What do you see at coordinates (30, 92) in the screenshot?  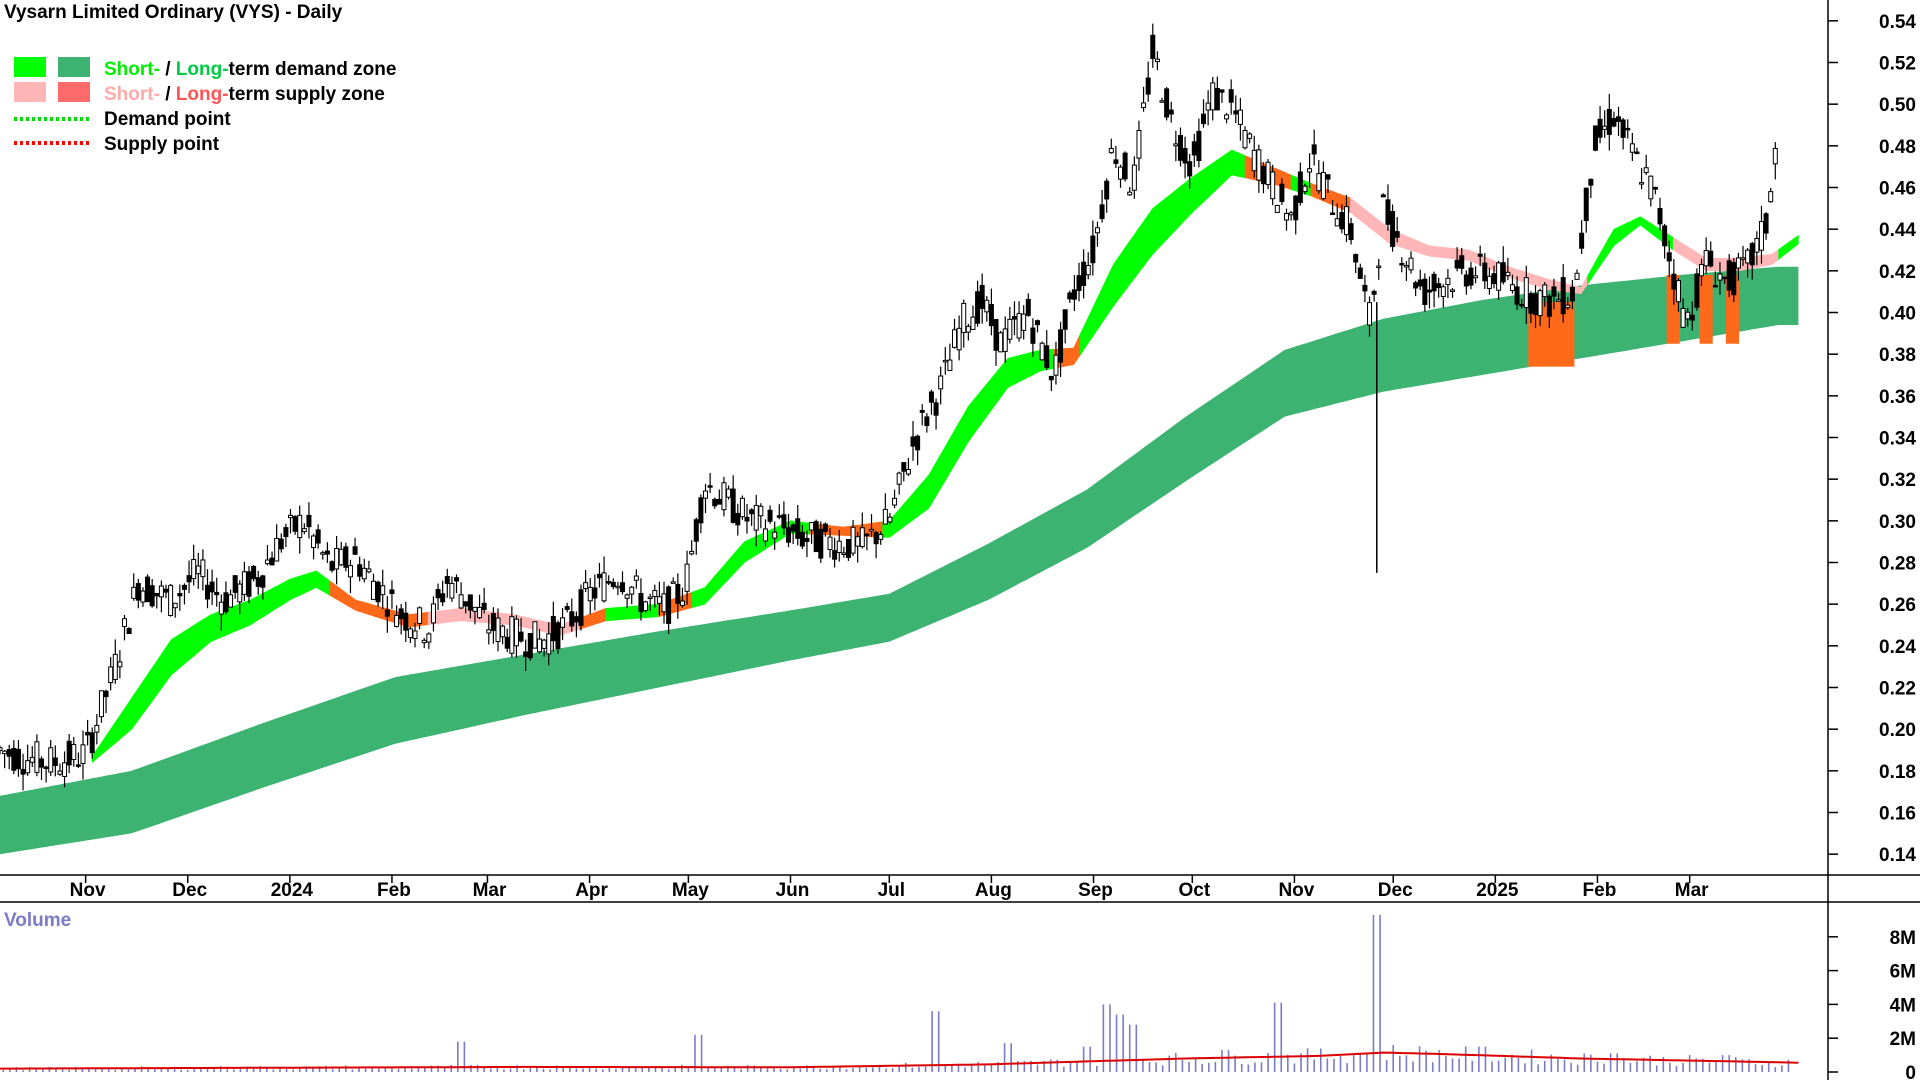 I see `legend-short-supply-swatch` at bounding box center [30, 92].